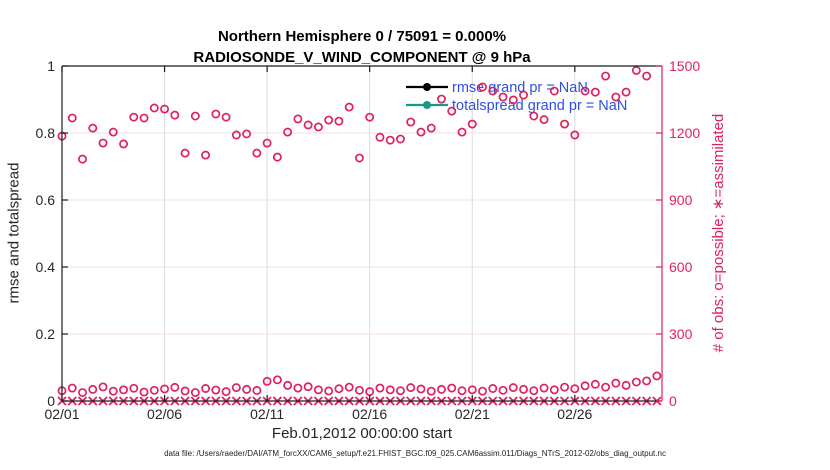 The height and width of the screenshot is (470, 830). Describe the element at coordinates (362, 433) in the screenshot. I see `x-axis-label: Feb.01,2012 00:00:00 start` at that location.